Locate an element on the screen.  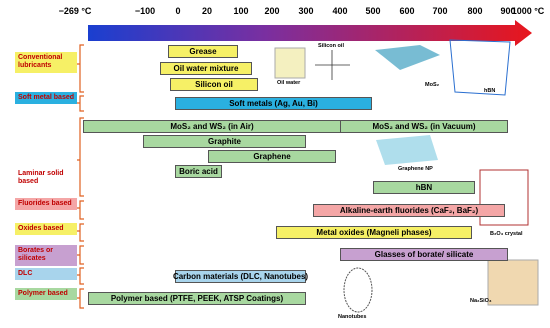
image-caption: Na₂SiO₃ is located at coordinates (481, 301).